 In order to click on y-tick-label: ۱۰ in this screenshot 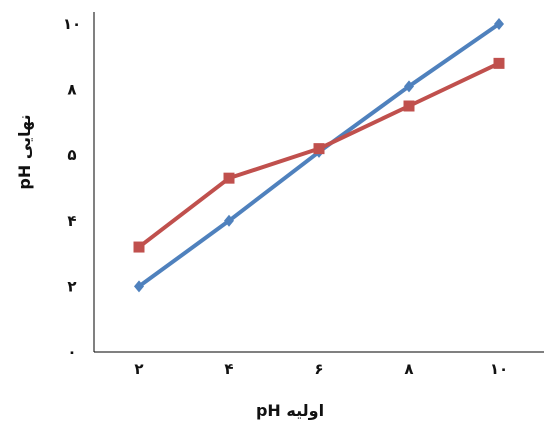, I will do `click(72, 24)`.